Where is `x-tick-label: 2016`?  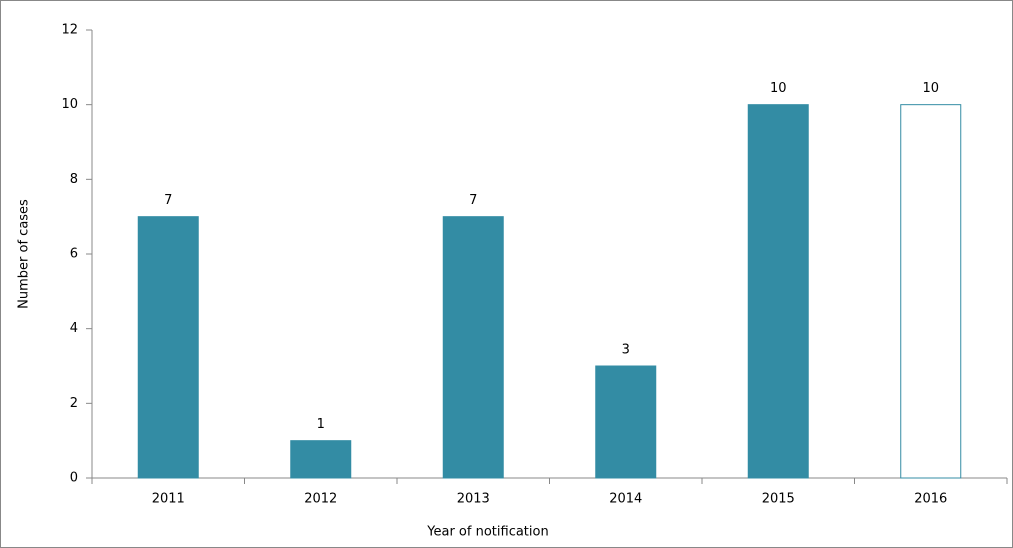 x-tick-label: 2016 is located at coordinates (930, 499).